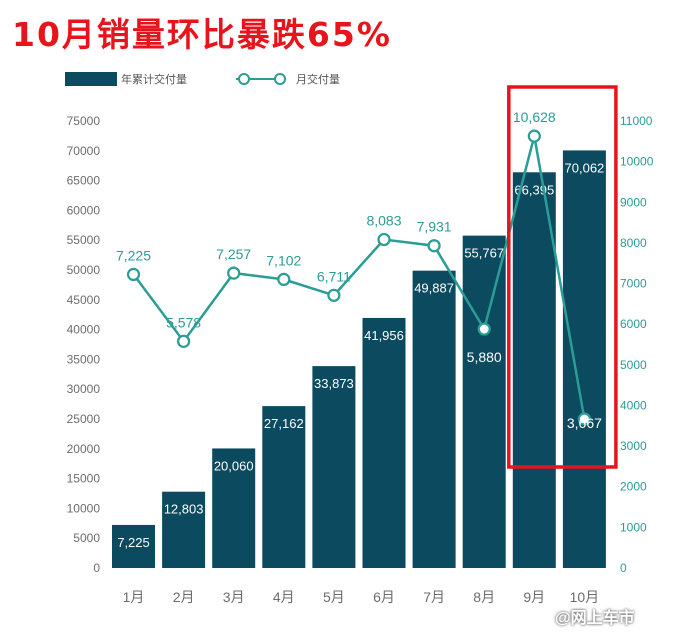 This screenshot has width=680, height=635. Describe the element at coordinates (84, 508) in the screenshot. I see `left-axis-tick: 10000` at that location.